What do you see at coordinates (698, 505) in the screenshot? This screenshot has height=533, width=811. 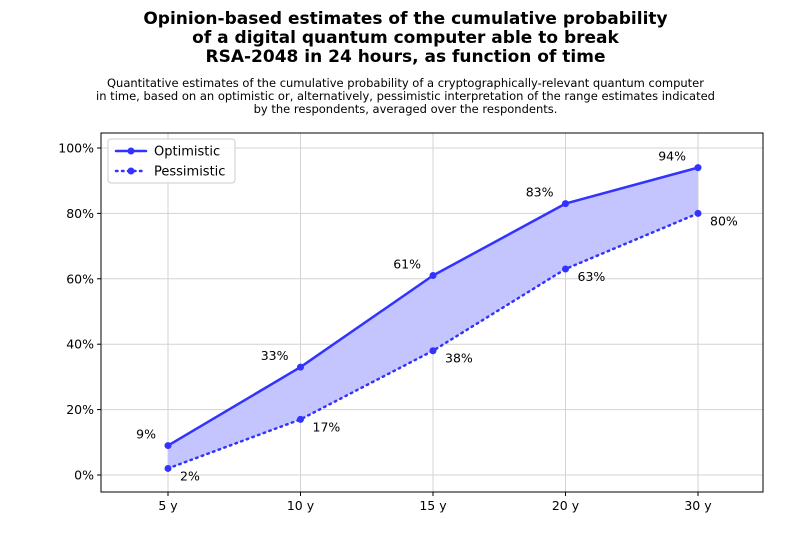 I see `x-tick-label-4: 30 y` at bounding box center [698, 505].